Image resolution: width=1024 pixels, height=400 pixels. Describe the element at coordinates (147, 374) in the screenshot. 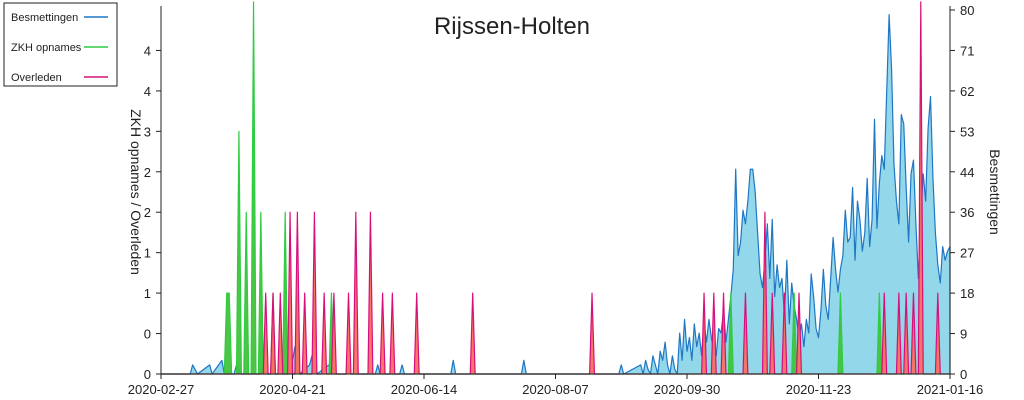

I see `y-left-tick-label-0: 0` at that location.